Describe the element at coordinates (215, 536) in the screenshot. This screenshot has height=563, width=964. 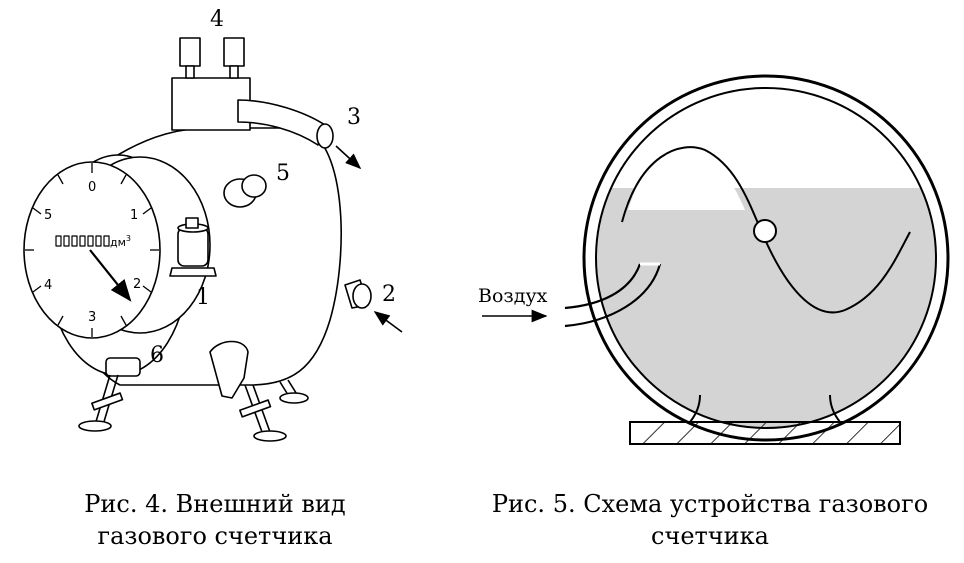
I see `figure4-caption-line2: газового счетчика` at that location.